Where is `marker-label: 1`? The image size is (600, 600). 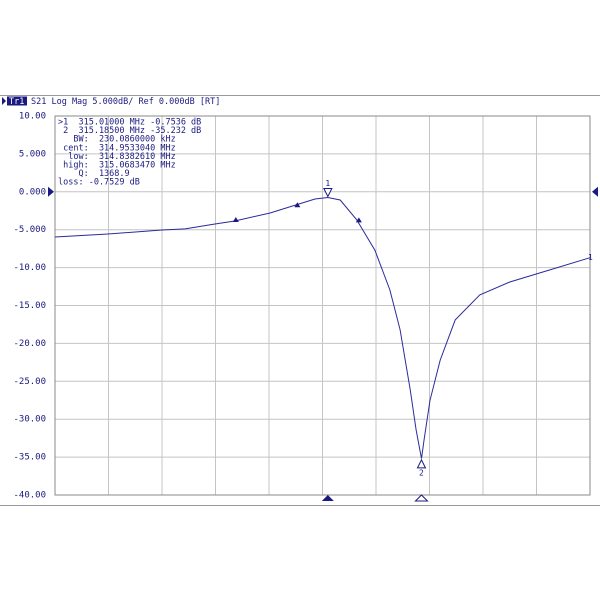
marker-label: 1 is located at coordinates (327, 183).